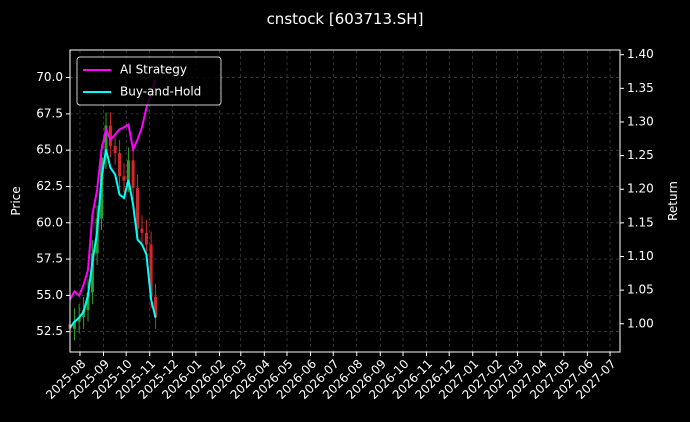  What do you see at coordinates (49, 113) in the screenshot?
I see `y-tick-label: 67.5` at bounding box center [49, 113].